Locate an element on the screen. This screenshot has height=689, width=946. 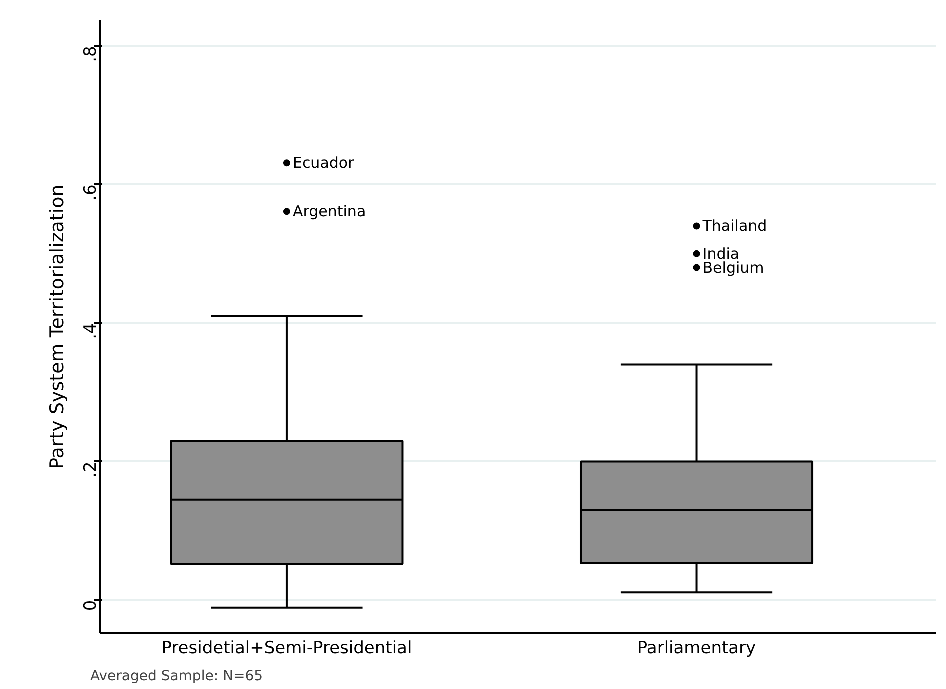
text: Averaged Sample: N=65 is located at coordinates (177, 676).